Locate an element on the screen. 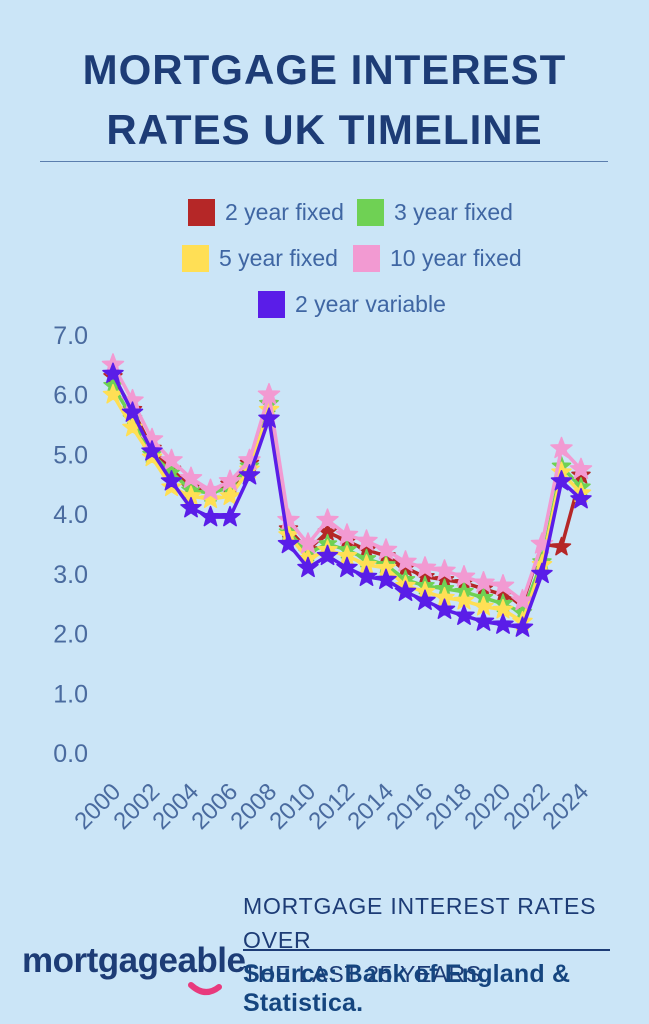 The image size is (649, 1024). x-axis-tick-label: 2024 is located at coordinates (565, 806).